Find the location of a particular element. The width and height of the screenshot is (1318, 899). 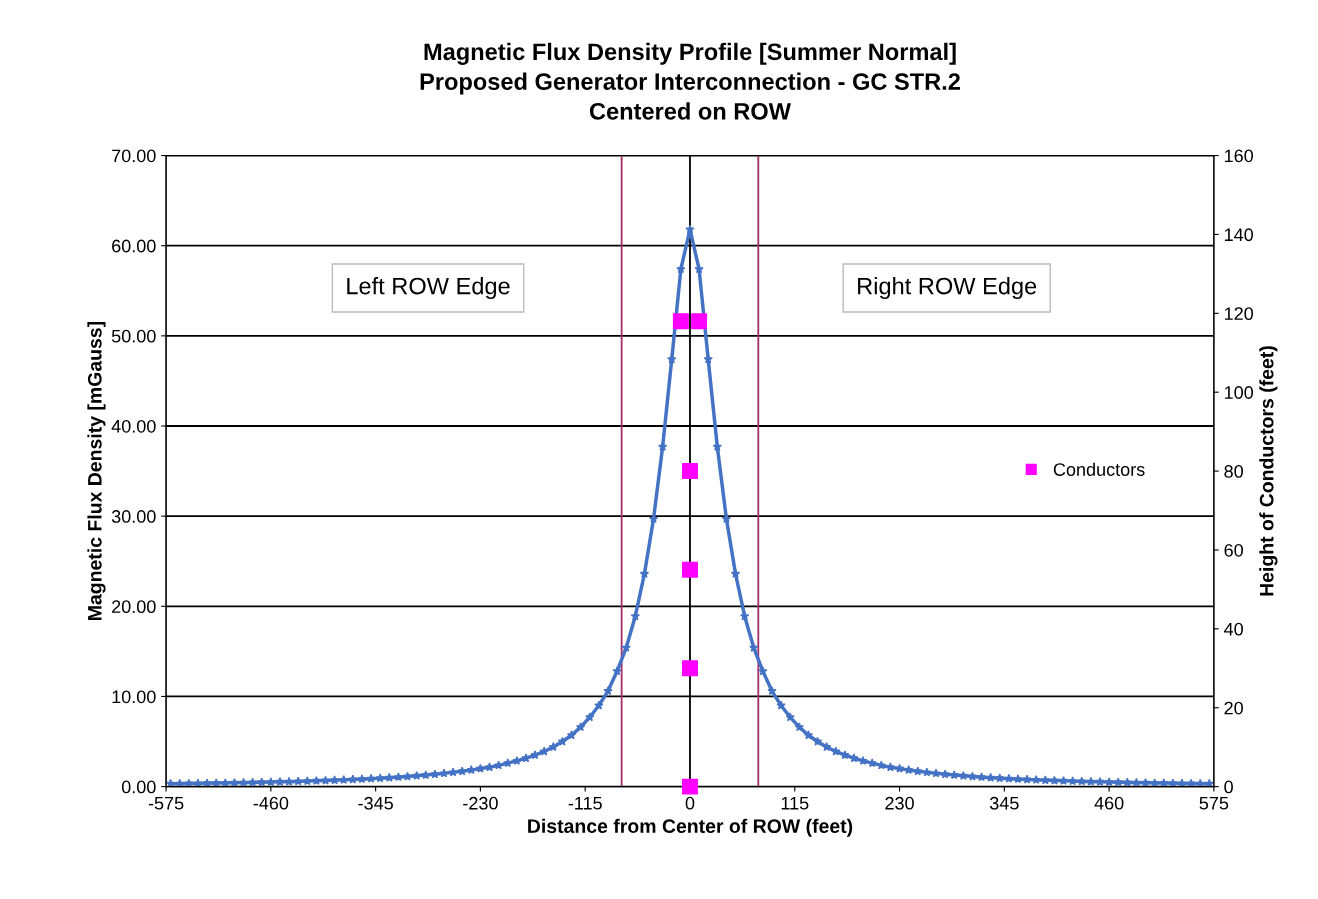

annotation: Left ROW Edge is located at coordinates (428, 288).